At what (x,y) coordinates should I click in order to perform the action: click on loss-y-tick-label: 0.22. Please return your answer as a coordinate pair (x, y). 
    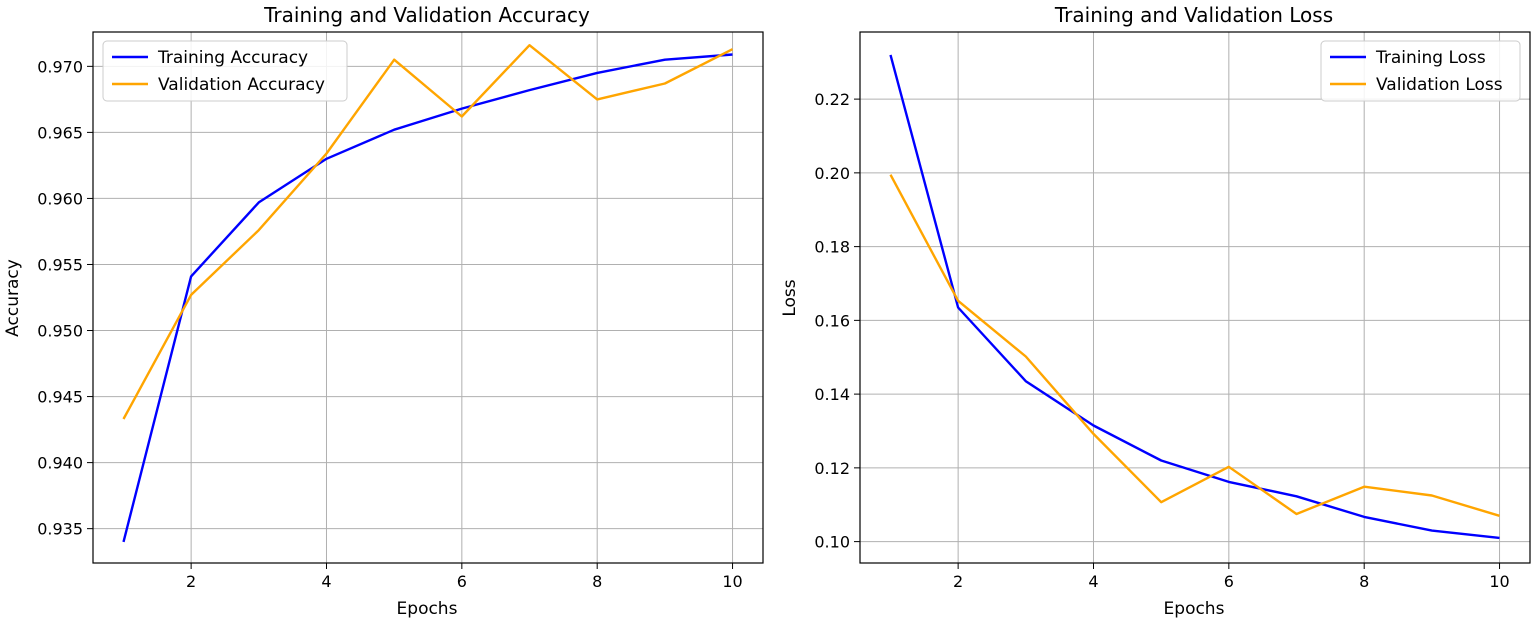
    Looking at the image, I should click on (832, 99).